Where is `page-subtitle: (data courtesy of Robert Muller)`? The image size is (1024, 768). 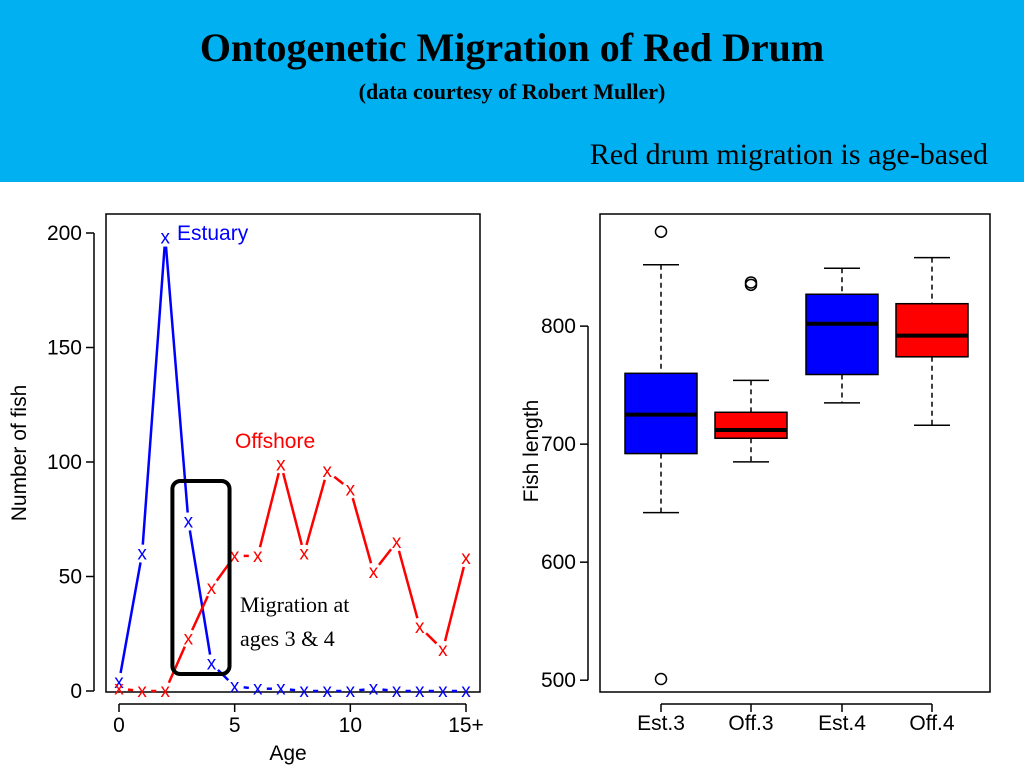 page-subtitle: (data courtesy of Robert Muller) is located at coordinates (512, 91).